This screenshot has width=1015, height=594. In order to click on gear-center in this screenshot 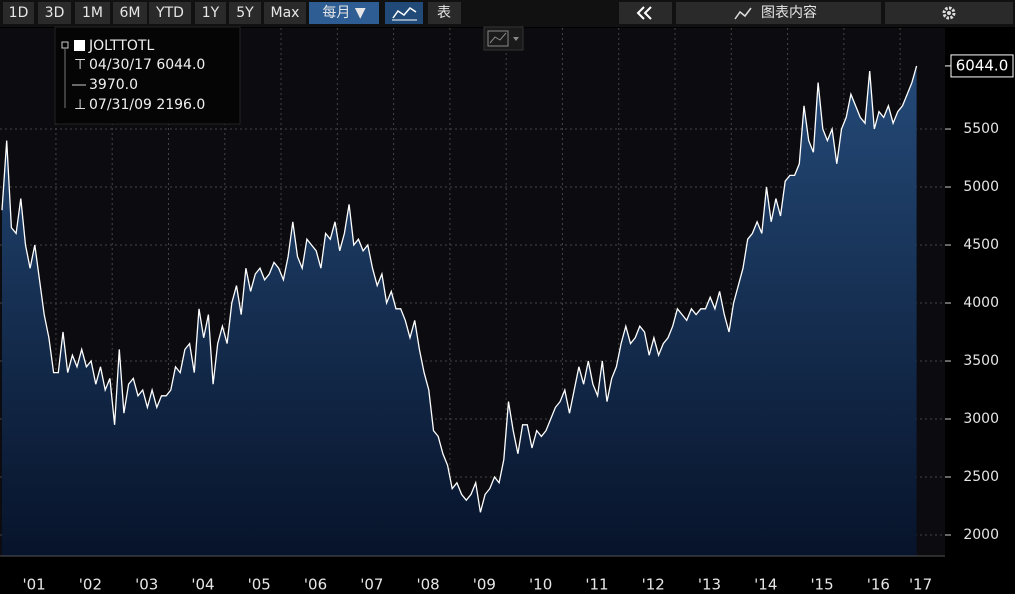, I will do `click(949, 13)`.